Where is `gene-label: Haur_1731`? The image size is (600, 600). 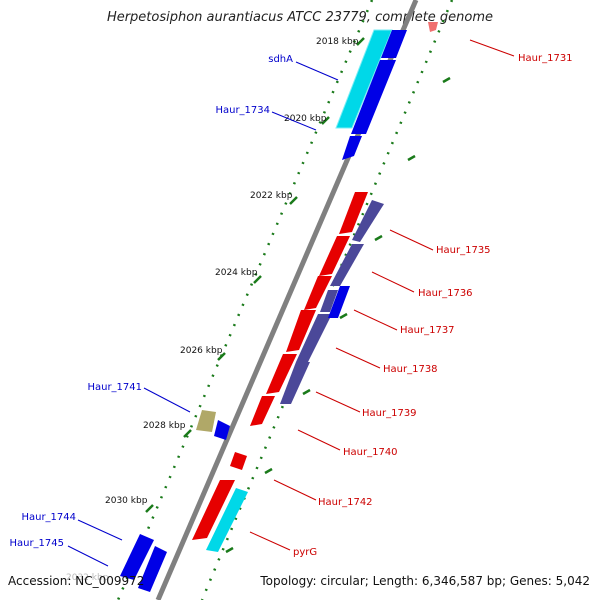
gene-label: Haur_1731 is located at coordinates (545, 58).